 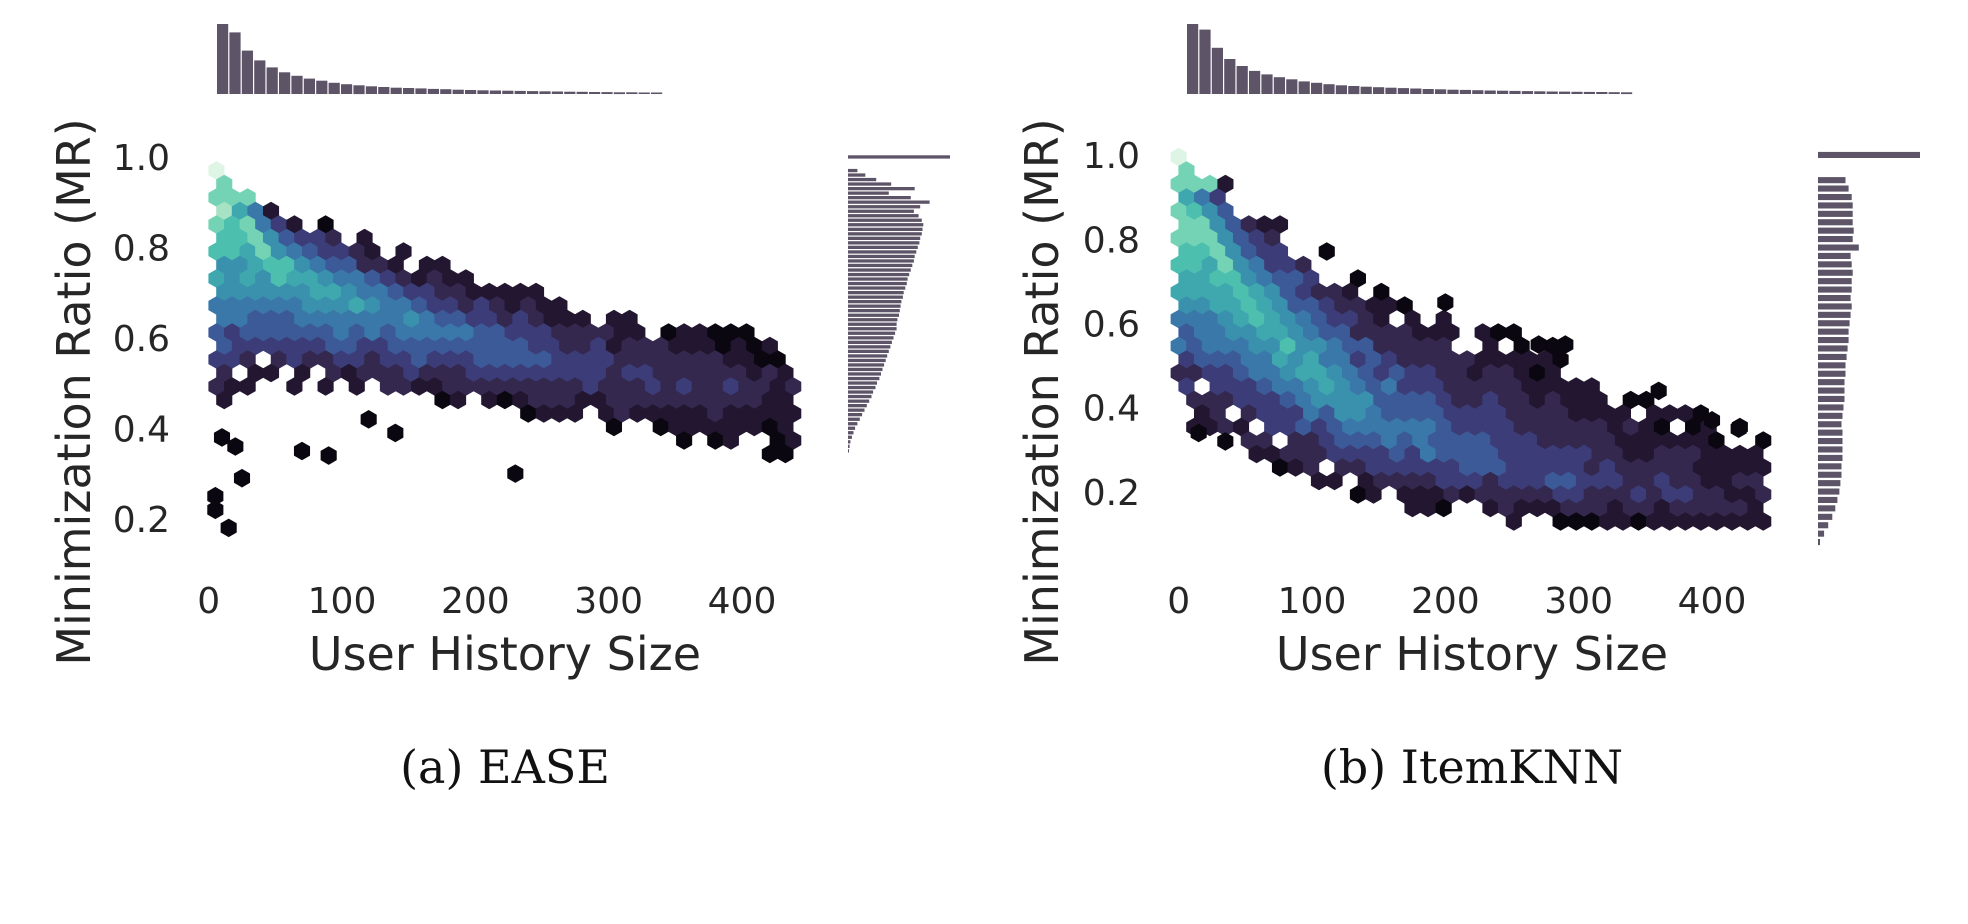 What do you see at coordinates (1312, 601) in the screenshot?
I see `x-tick-label: 100` at bounding box center [1312, 601].